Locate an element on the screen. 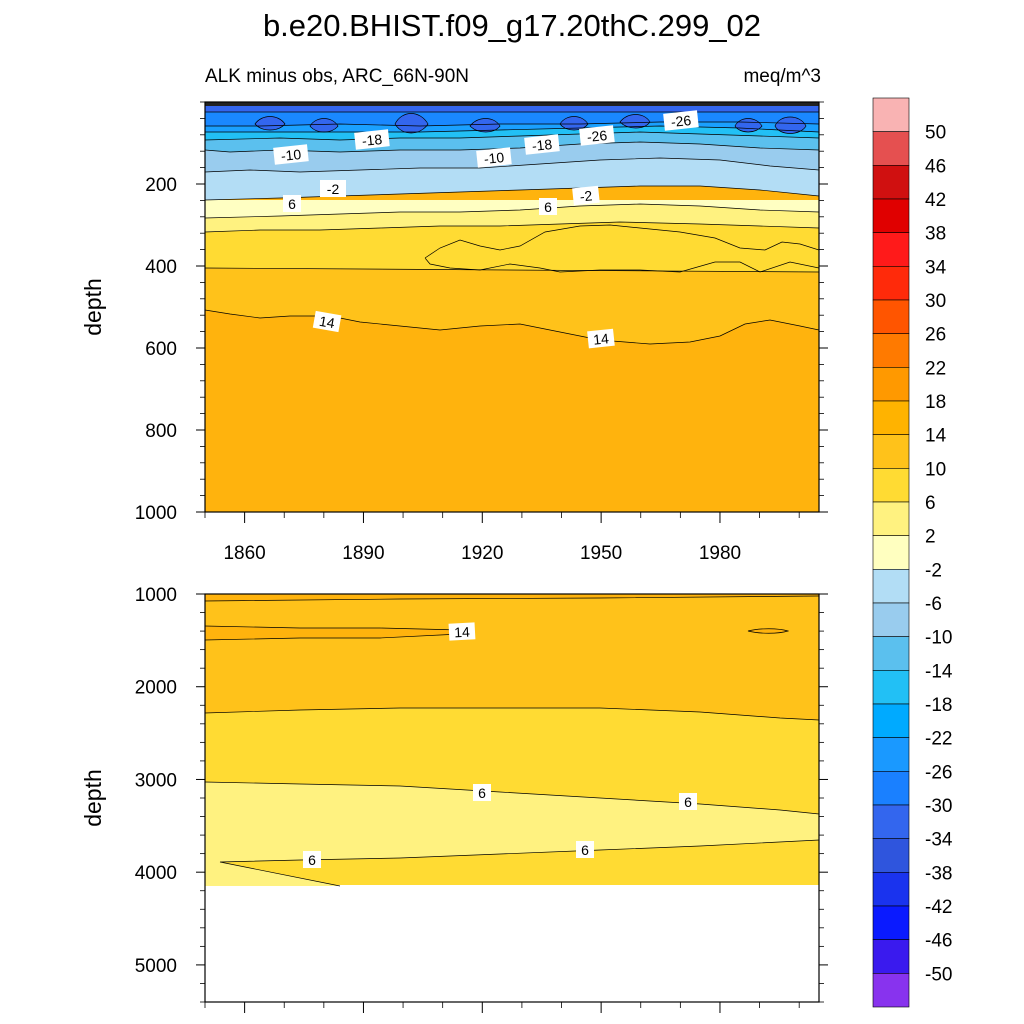 This screenshot has height=1024, width=1024. colorbar-label: -6 is located at coordinates (933, 604).